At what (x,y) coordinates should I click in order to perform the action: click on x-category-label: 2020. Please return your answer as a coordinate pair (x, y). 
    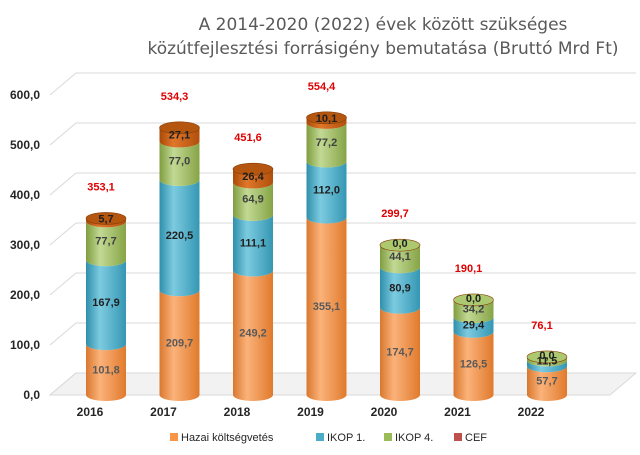
    Looking at the image, I should click on (384, 412).